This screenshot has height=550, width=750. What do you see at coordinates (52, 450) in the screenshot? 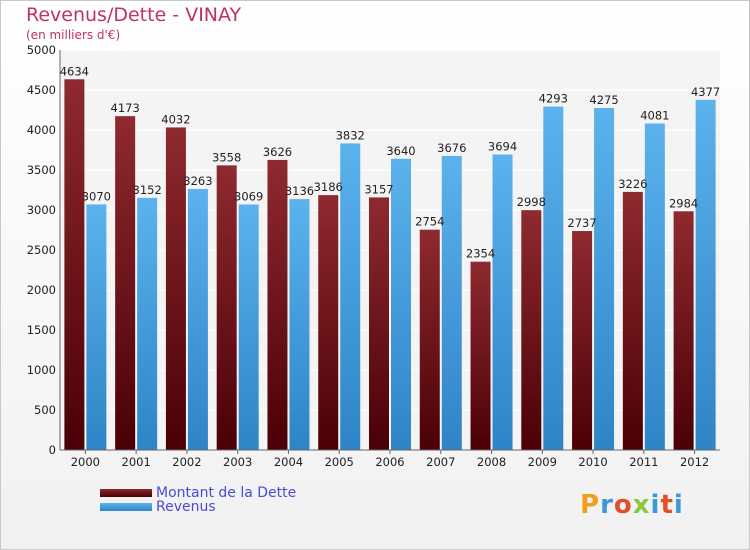
I see `y-tick-label: 0` at bounding box center [52, 450].